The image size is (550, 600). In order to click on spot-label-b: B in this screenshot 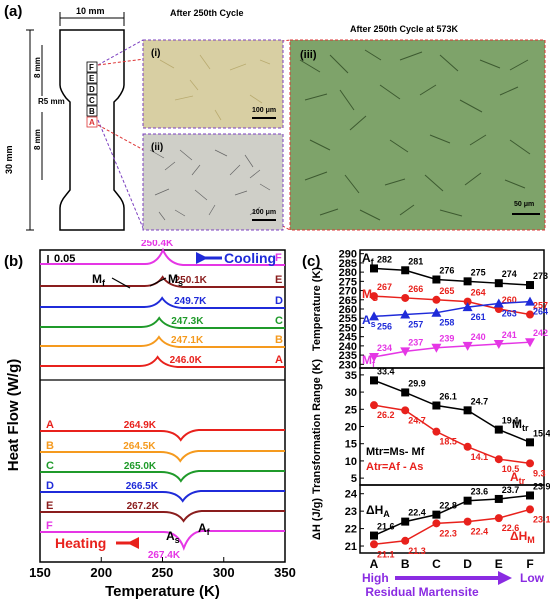, I will do `click(92, 111)`.